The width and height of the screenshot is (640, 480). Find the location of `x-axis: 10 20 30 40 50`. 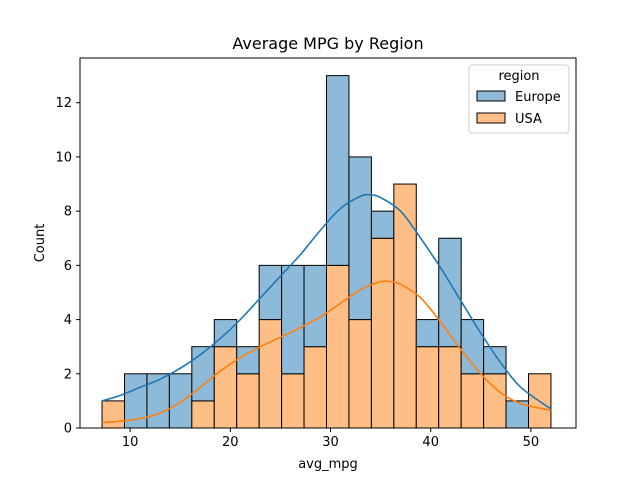

x-axis: 10 20 30 40 50 is located at coordinates (330, 439).